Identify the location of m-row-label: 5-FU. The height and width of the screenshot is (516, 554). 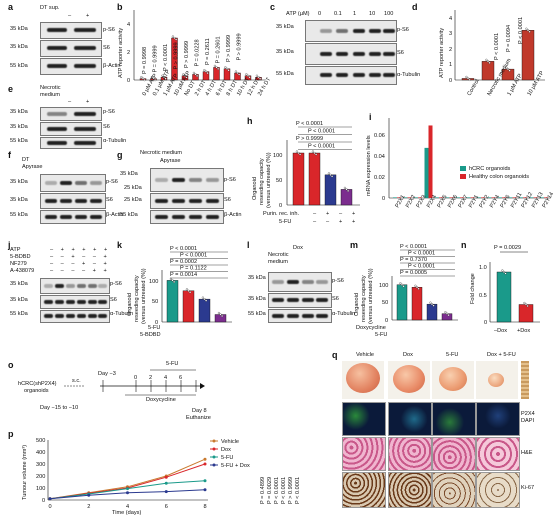
(381, 335).